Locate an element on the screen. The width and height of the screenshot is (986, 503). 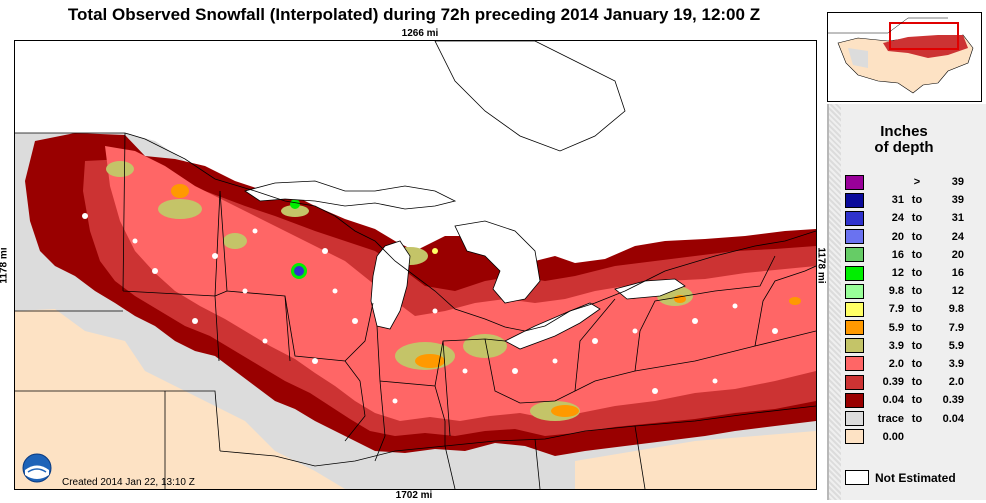
legend-row: 0.04 to 0.39 is located at coordinates (904, 400).